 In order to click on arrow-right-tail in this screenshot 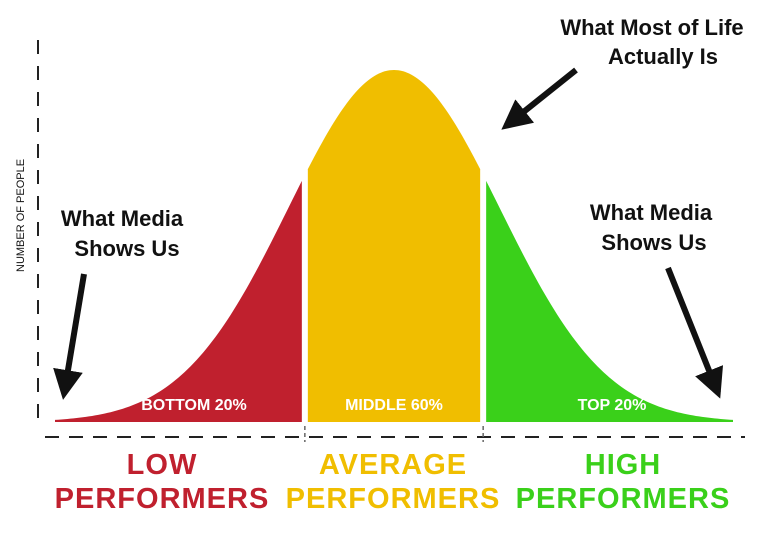, I will do `click(694, 332)`.